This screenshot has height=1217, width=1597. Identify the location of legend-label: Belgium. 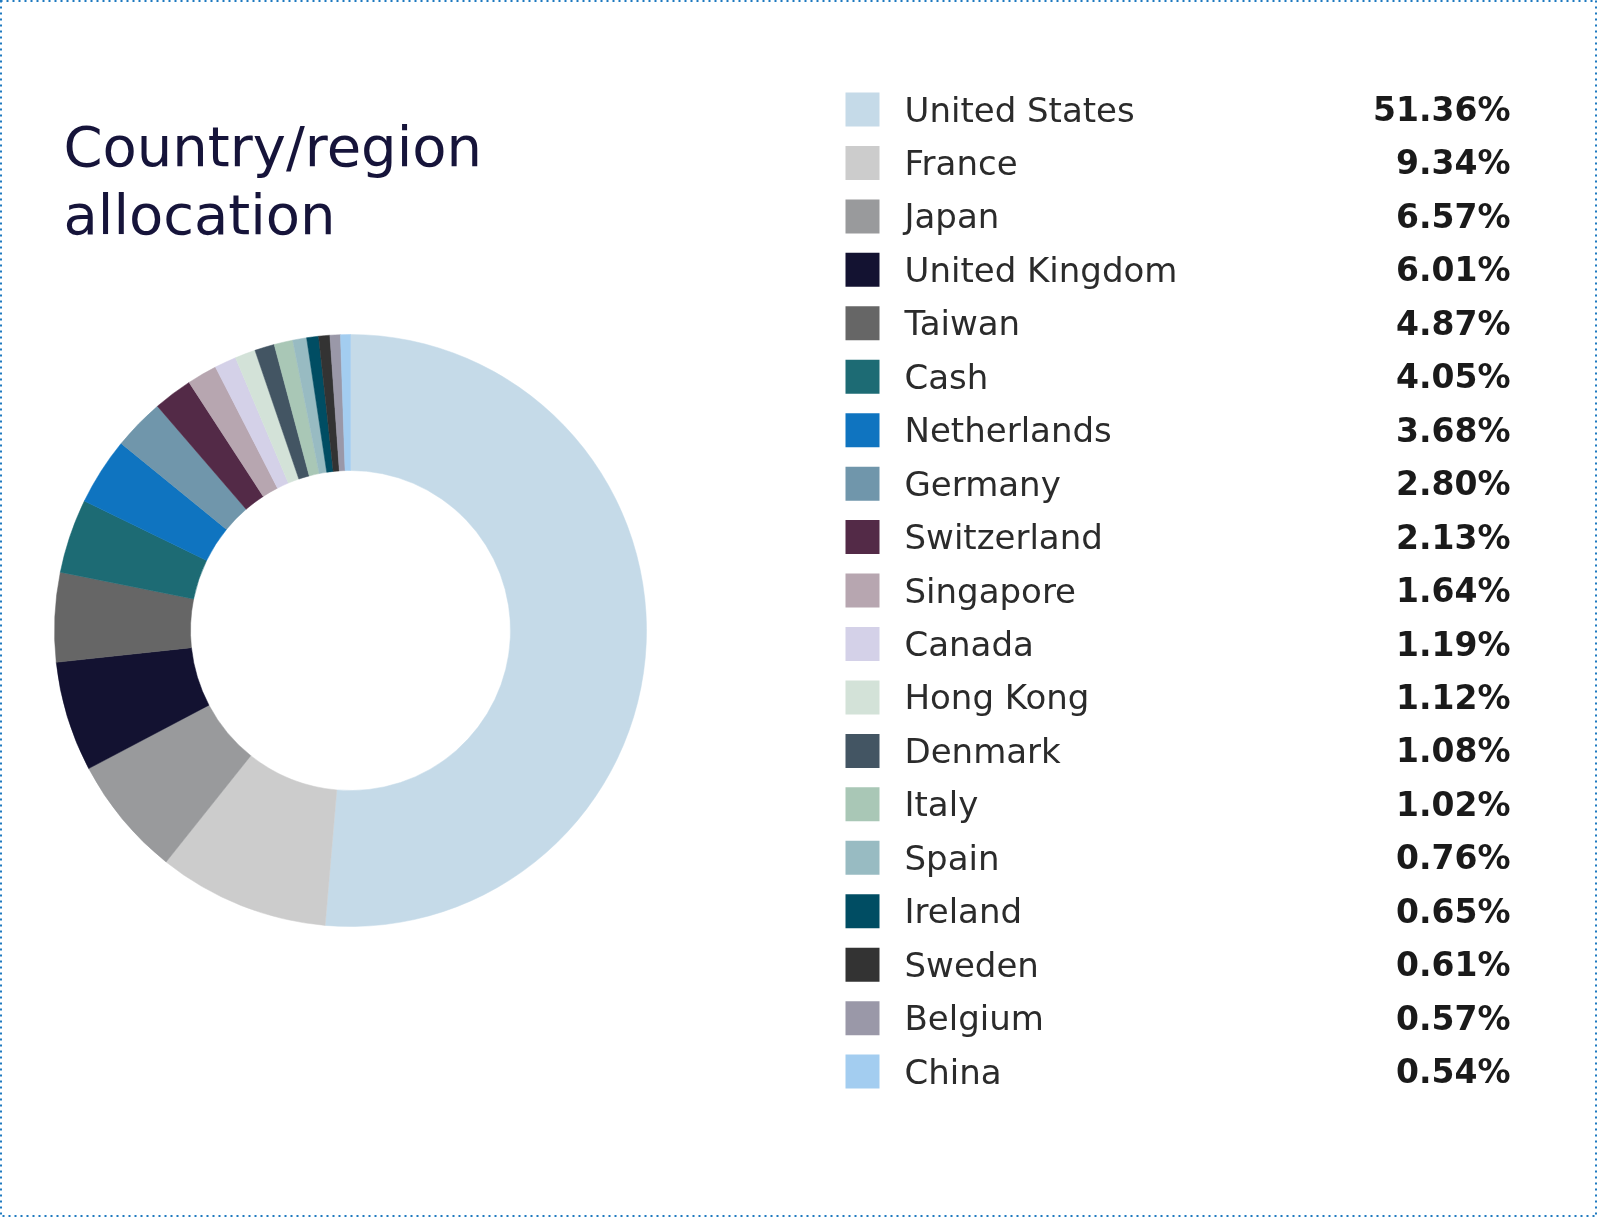
(974, 1018).